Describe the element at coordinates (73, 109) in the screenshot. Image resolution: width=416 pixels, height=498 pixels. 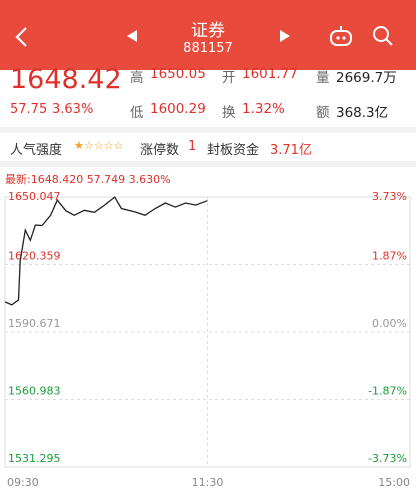
I see `change-pct: 3.63%` at that location.